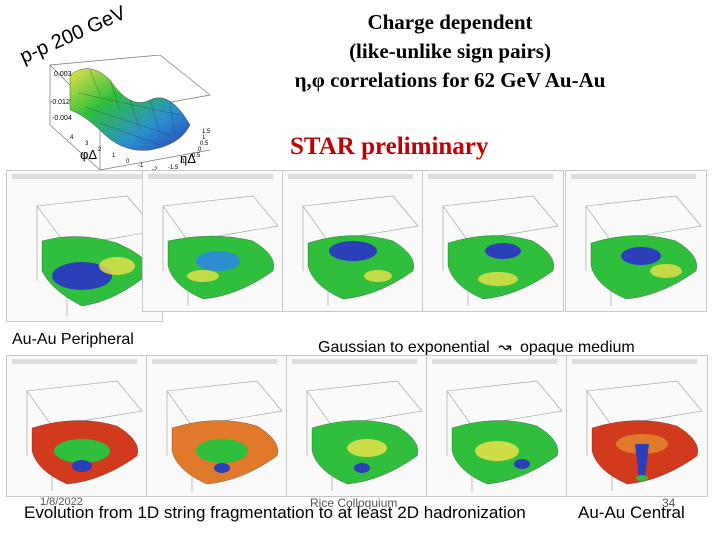  Describe the element at coordinates (631, 512) in the screenshot. I see `footer-right-text: Au-Au Central` at that location.